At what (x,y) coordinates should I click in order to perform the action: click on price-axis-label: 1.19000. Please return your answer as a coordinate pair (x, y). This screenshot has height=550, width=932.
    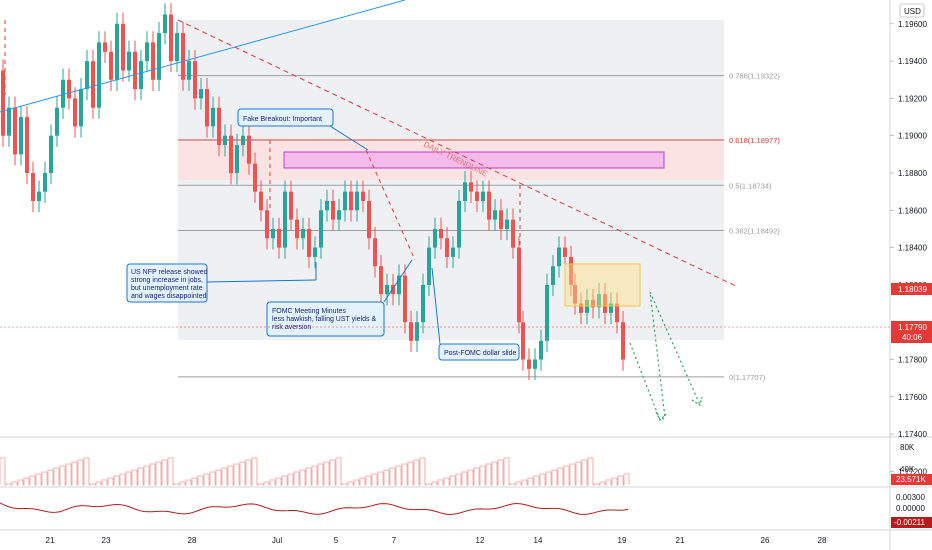
    Looking at the image, I should click on (912, 136).